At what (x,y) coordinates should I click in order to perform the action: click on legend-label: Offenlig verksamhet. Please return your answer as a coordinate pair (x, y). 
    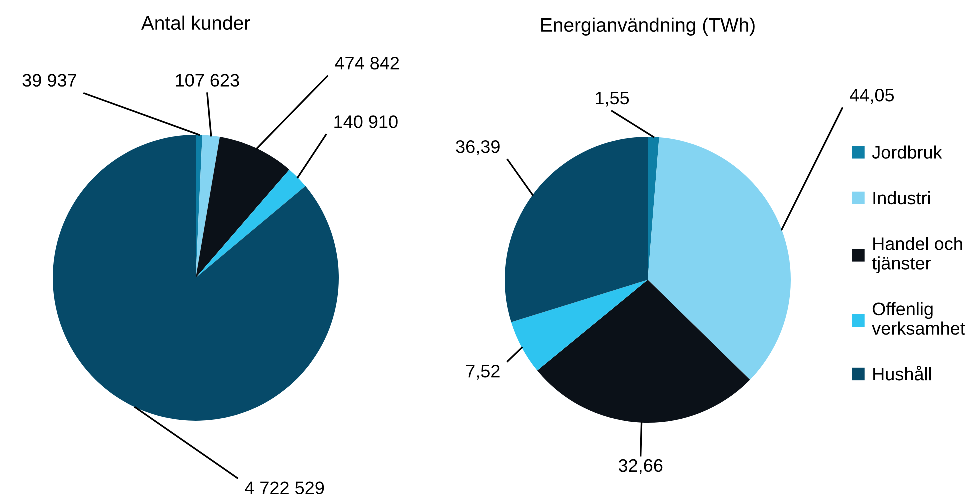
    Looking at the image, I should click on (919, 319).